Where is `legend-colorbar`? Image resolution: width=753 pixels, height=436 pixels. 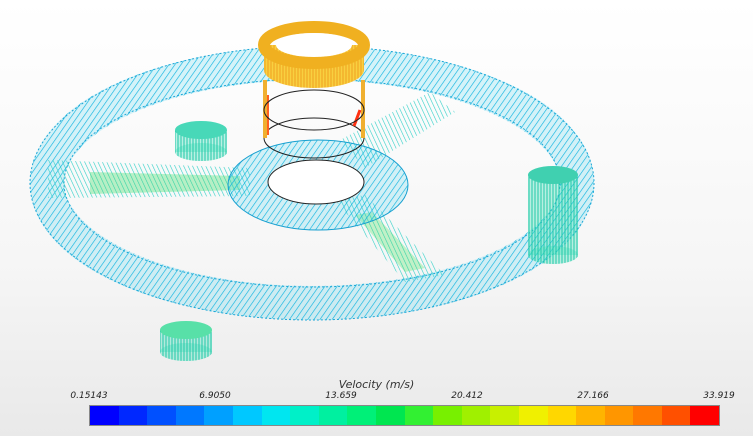 legend-colorbar is located at coordinates (404, 415).